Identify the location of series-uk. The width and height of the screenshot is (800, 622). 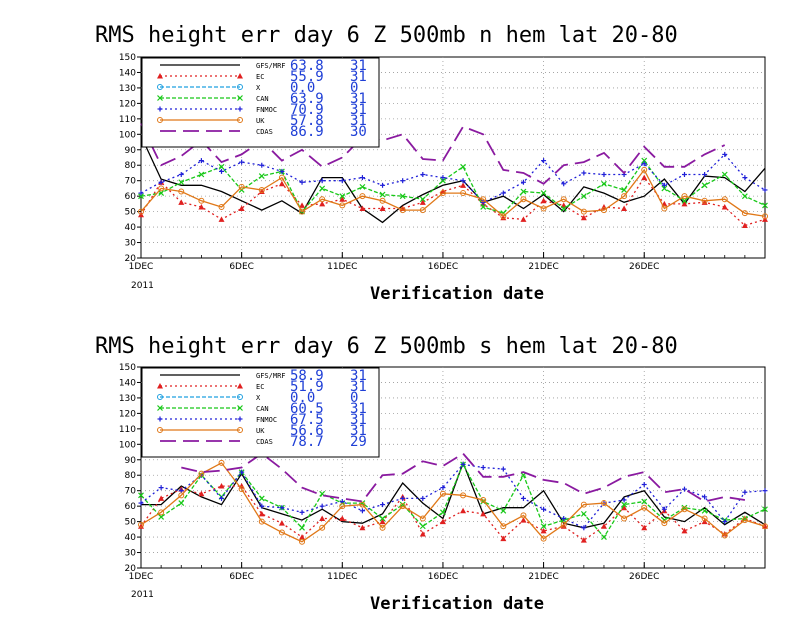
(453, 193).